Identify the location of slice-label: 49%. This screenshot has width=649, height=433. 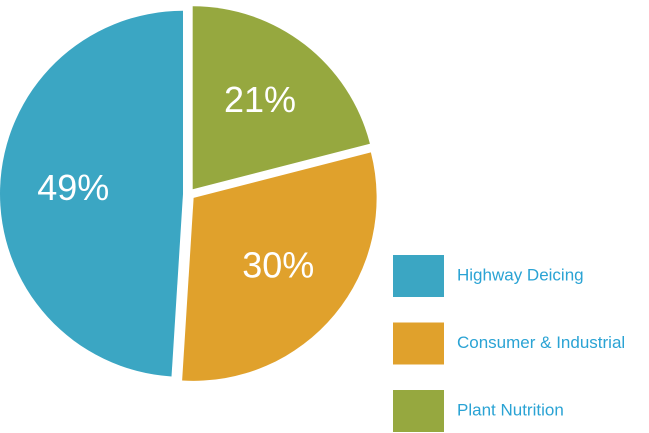
(73, 187).